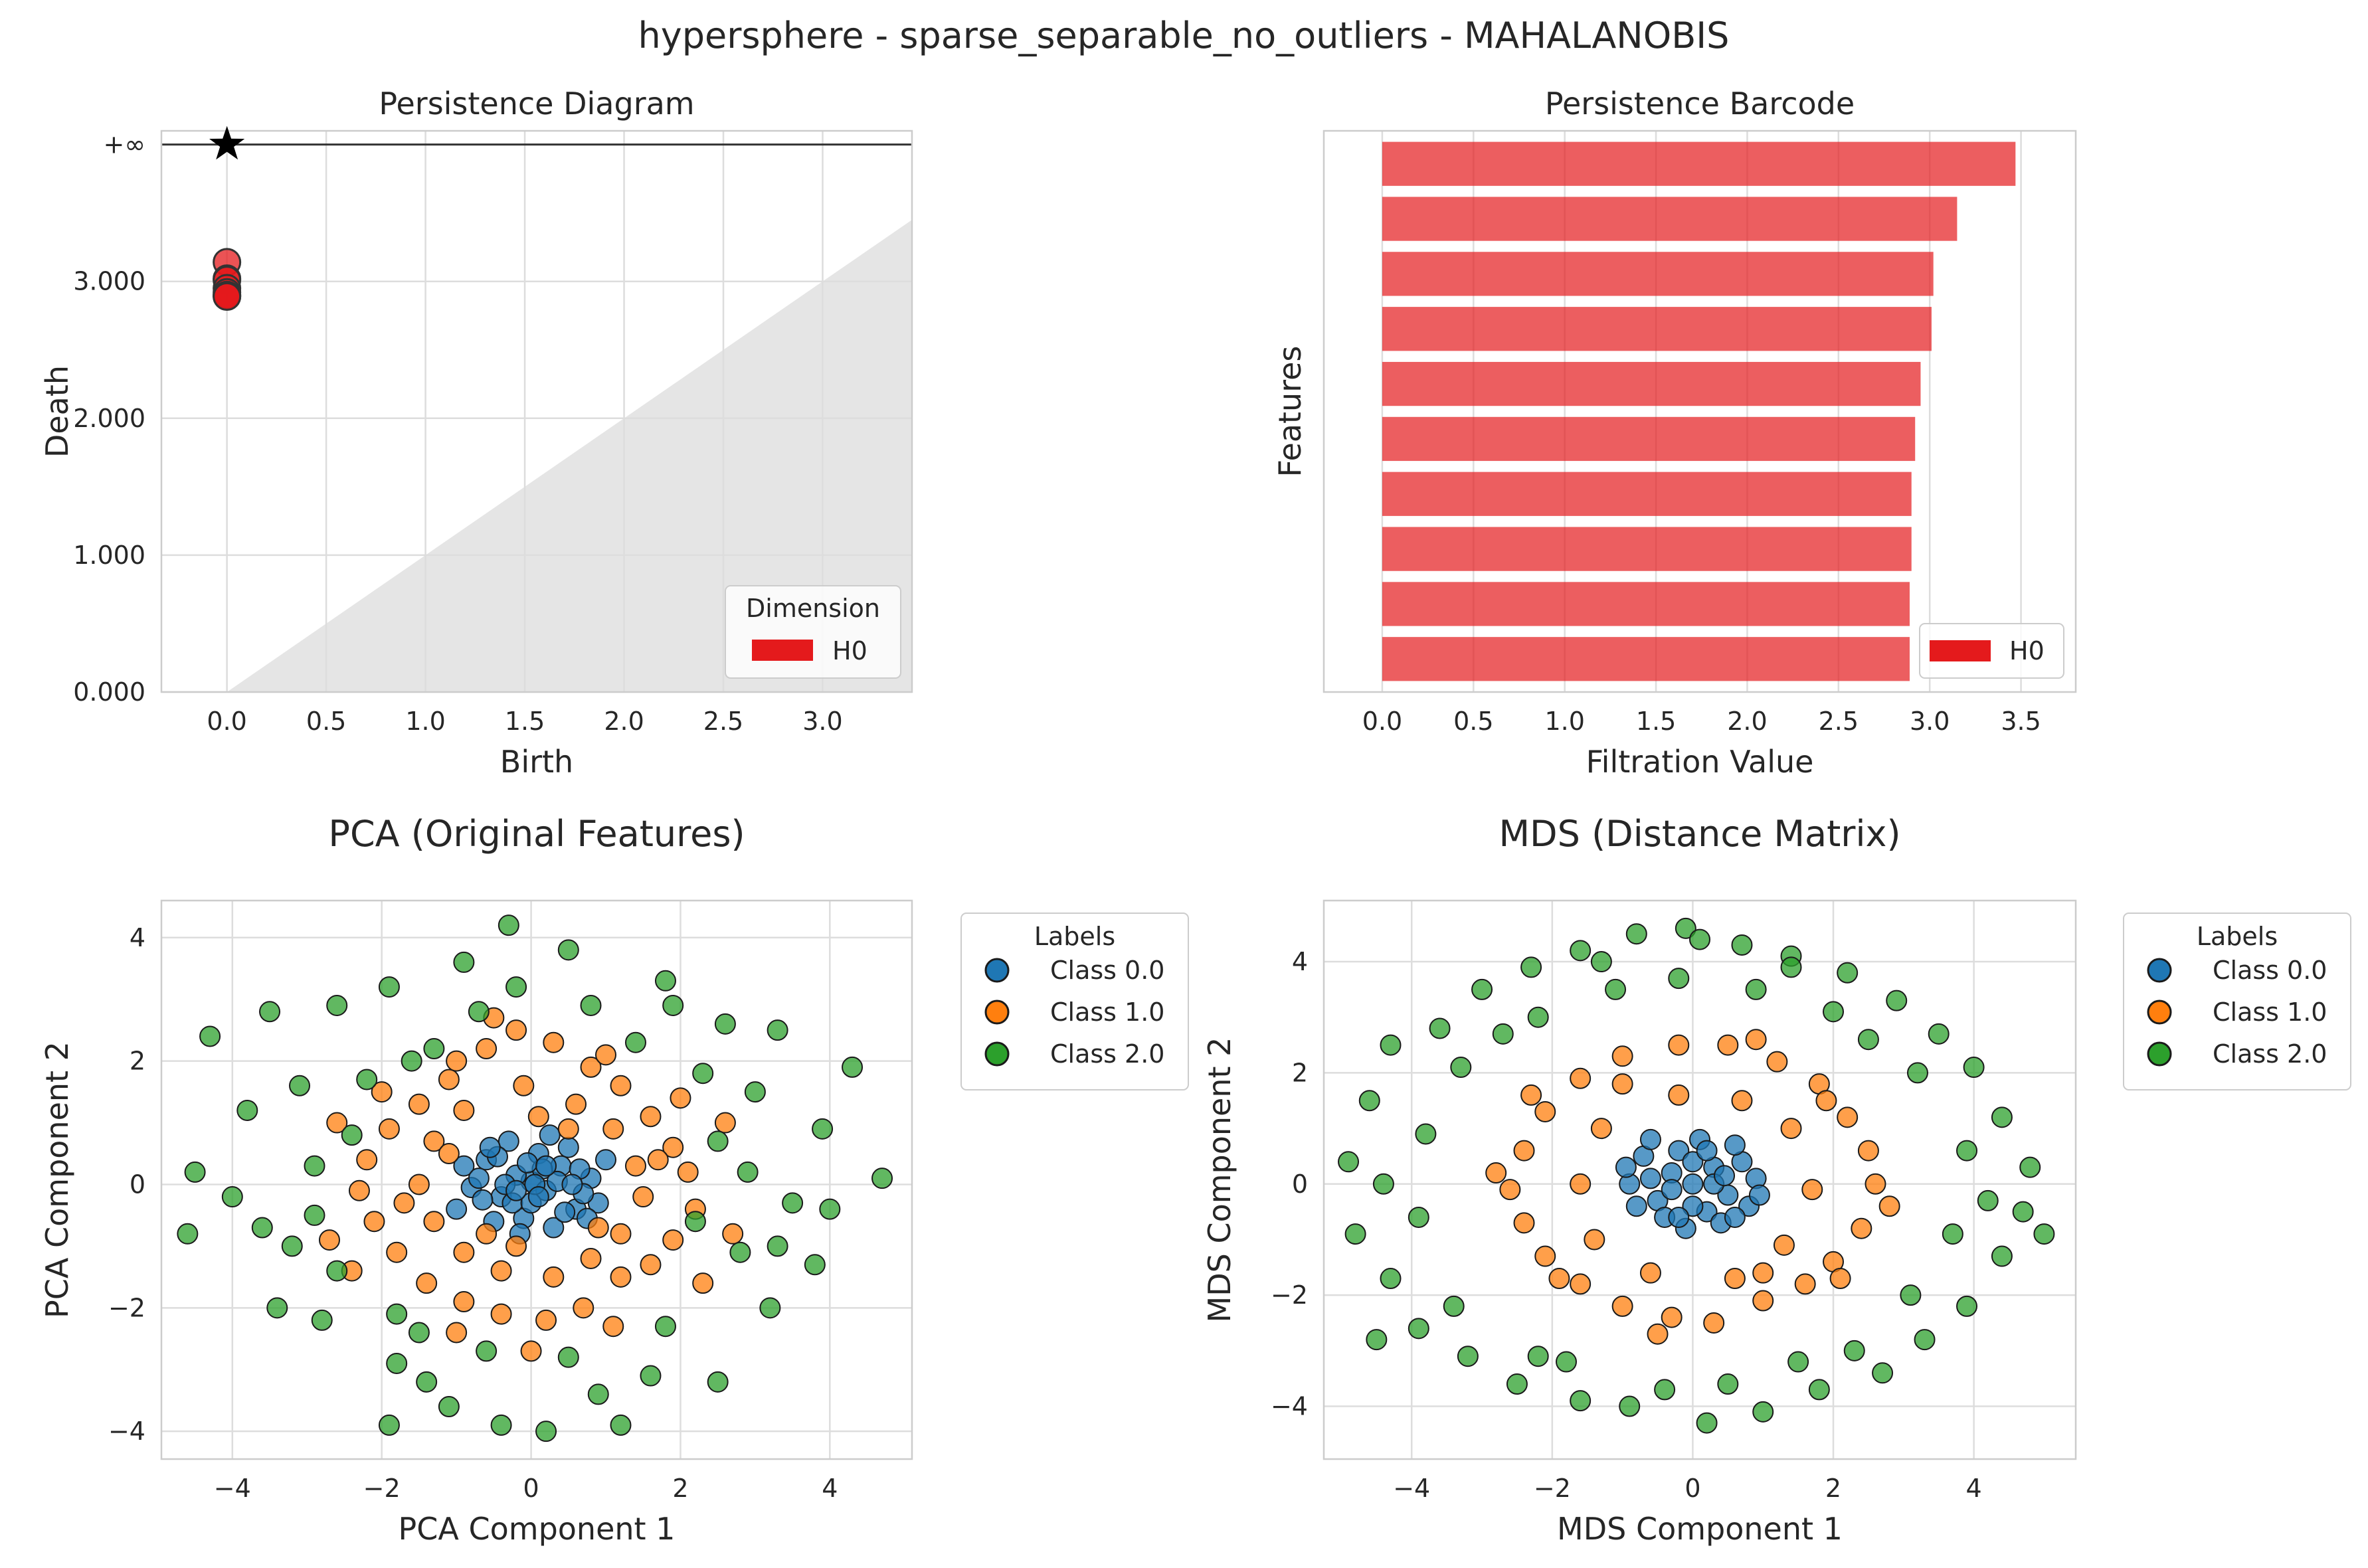 The width and height of the screenshot is (2368, 1568). I want to click on legend-title: Dimension, so click(813, 608).